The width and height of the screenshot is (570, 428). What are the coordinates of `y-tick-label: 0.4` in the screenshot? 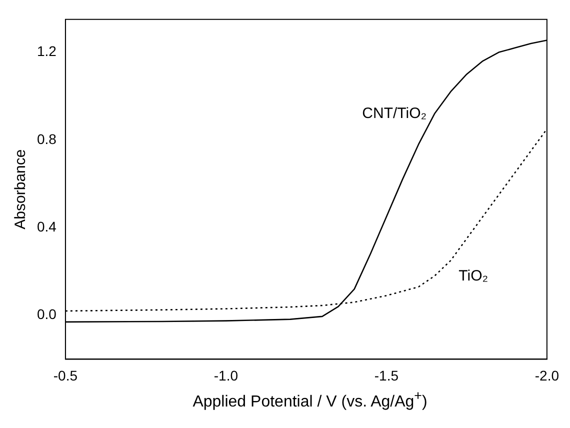 It's located at (46, 226).